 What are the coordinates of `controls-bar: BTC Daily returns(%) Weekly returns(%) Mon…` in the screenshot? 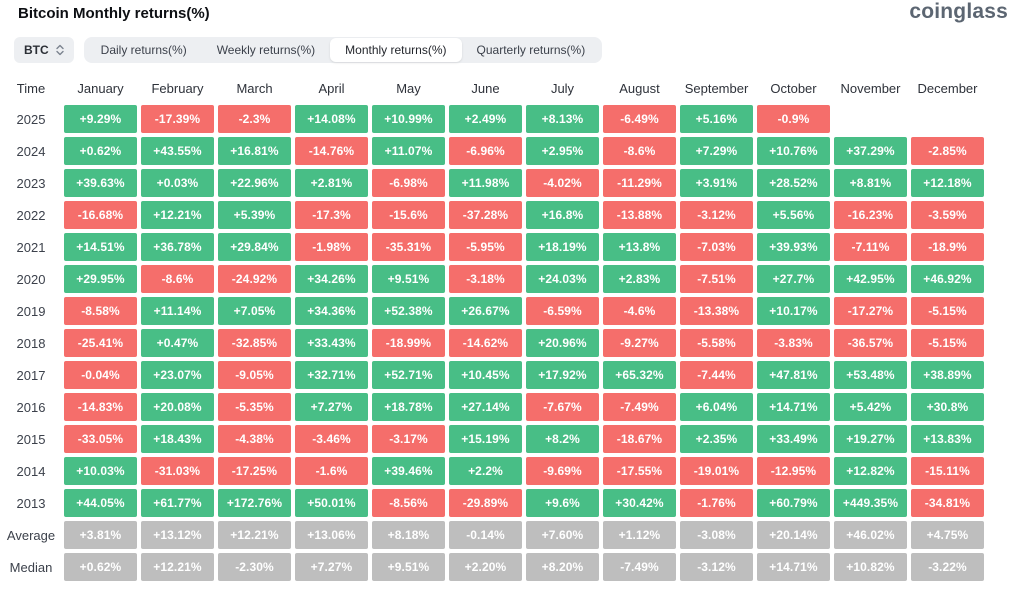 It's located at (518, 50).